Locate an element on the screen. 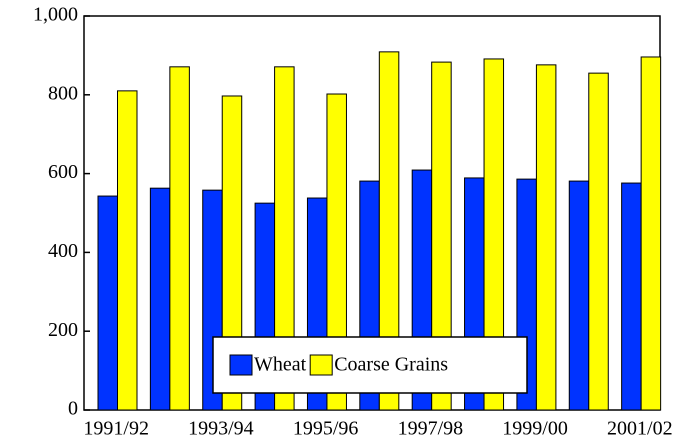 The image size is (679, 444). y-tick-label: 600 is located at coordinates (63, 172).